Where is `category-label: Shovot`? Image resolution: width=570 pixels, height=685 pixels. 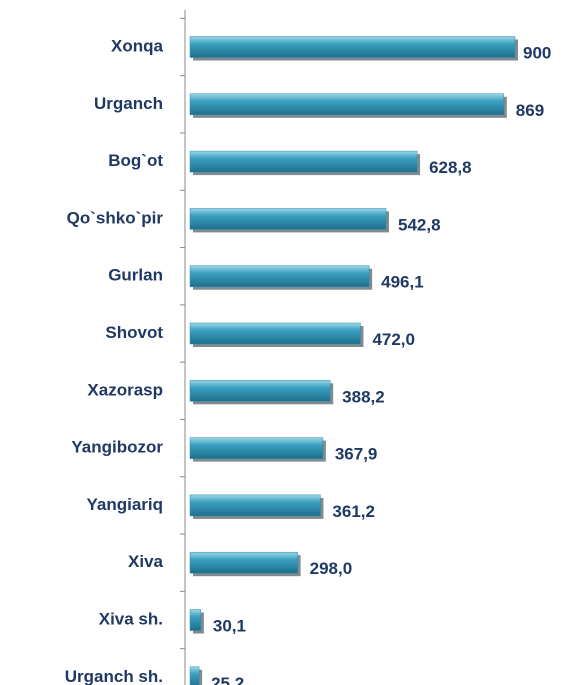
category-label: Shovot is located at coordinates (134, 332).